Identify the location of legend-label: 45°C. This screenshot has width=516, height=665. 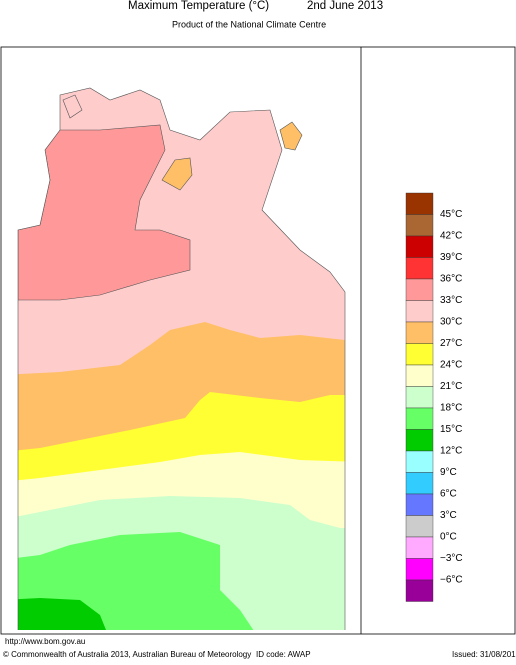
(451, 214).